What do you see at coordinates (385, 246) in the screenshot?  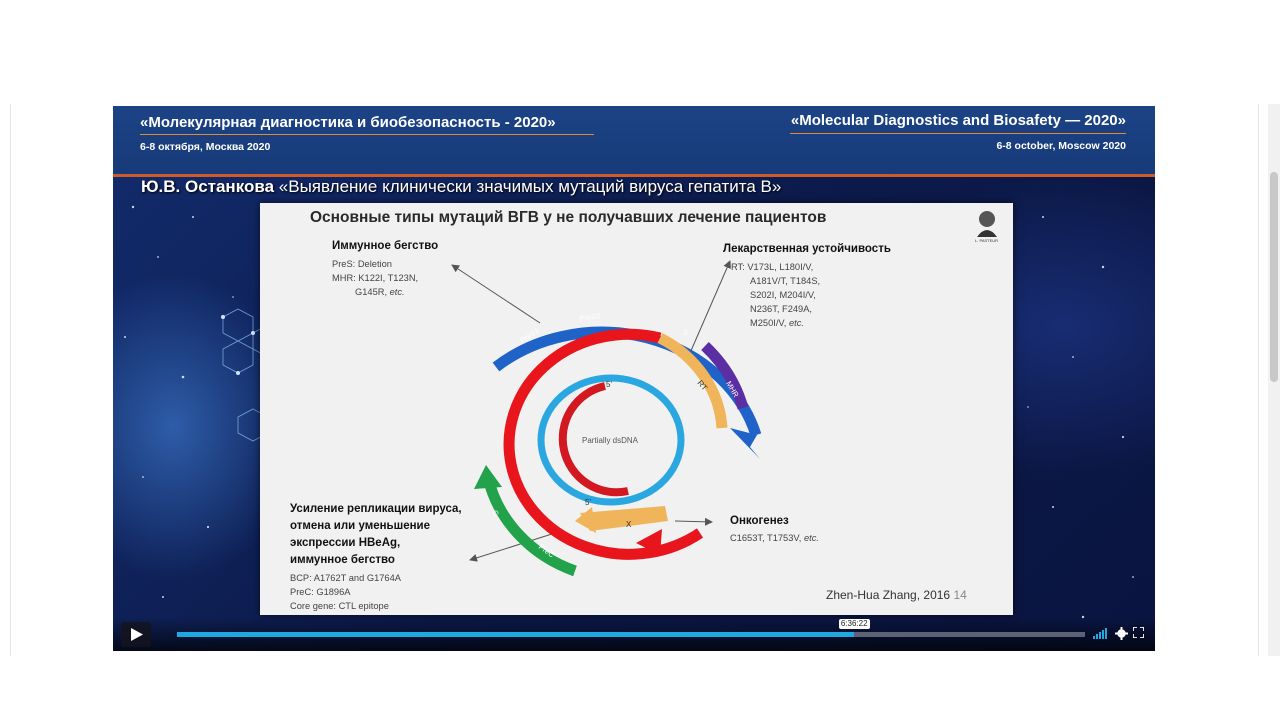 I see `immune-escape-heading: Иммунное бегство` at bounding box center [385, 246].